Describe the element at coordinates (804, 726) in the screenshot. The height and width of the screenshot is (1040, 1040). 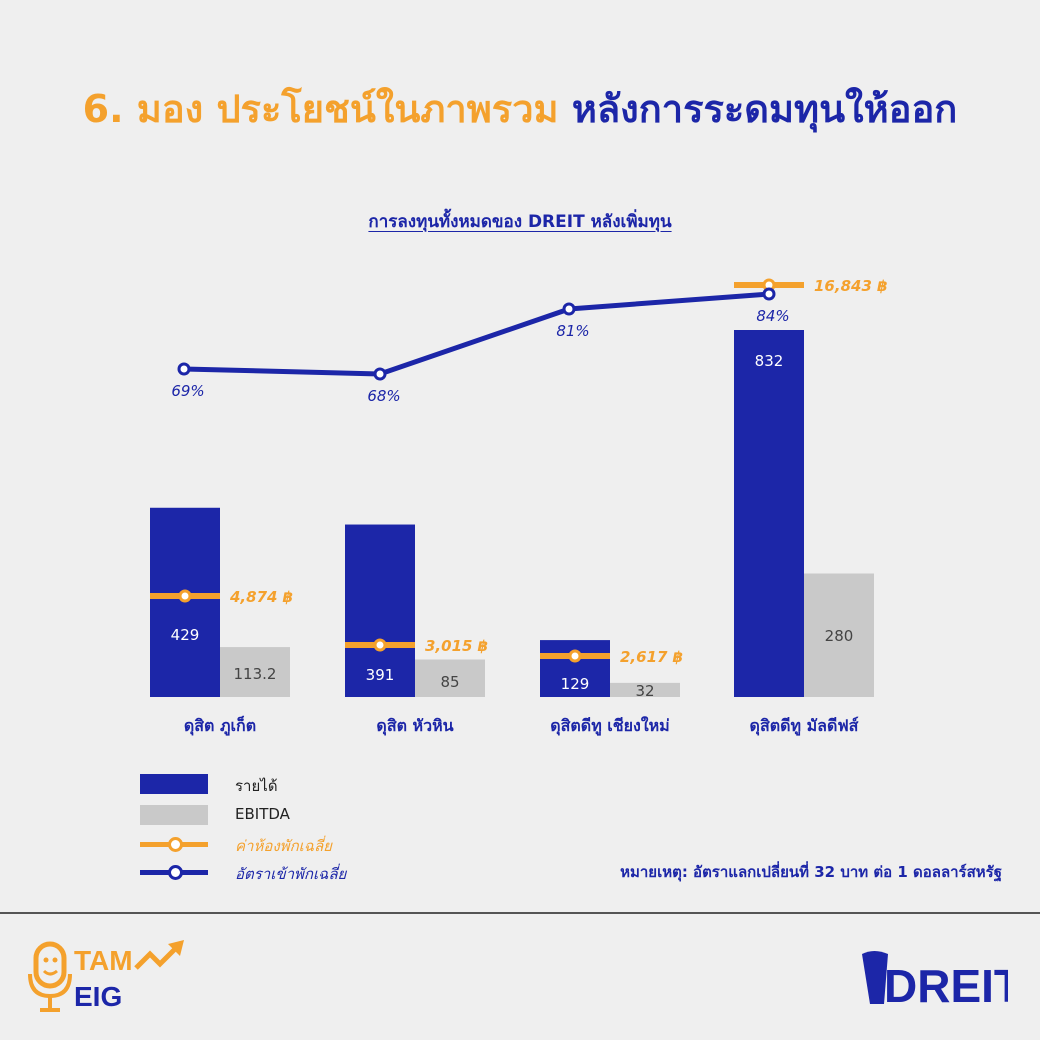
I see `category-label: ดุสิตดีทู มัลดีฟส์` at that location.